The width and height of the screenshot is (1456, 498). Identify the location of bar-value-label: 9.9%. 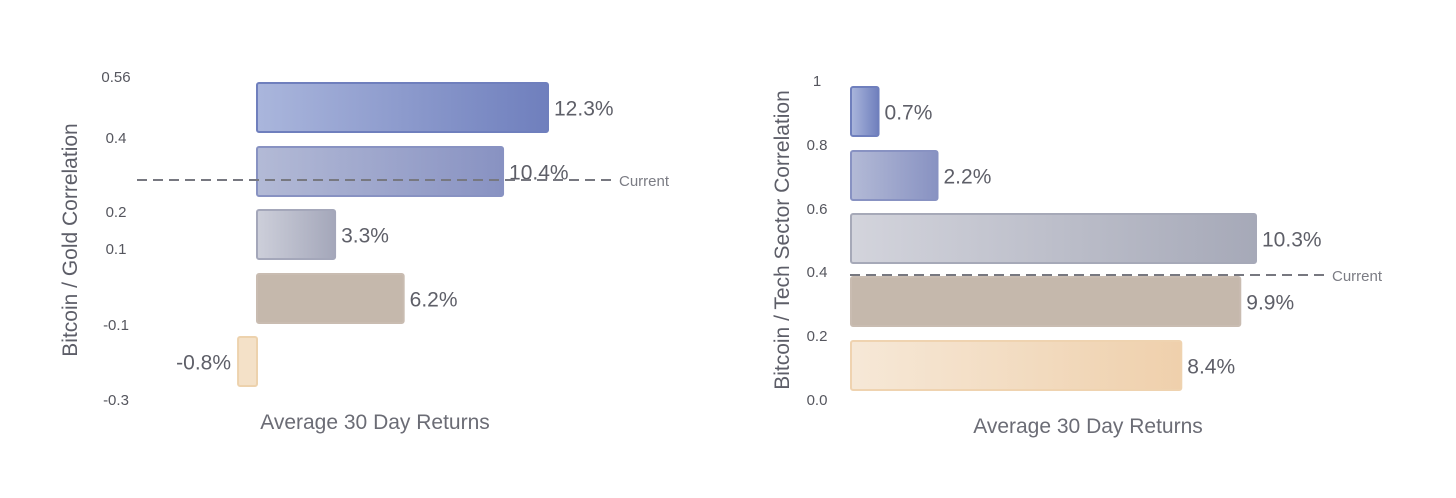
(1270, 303).